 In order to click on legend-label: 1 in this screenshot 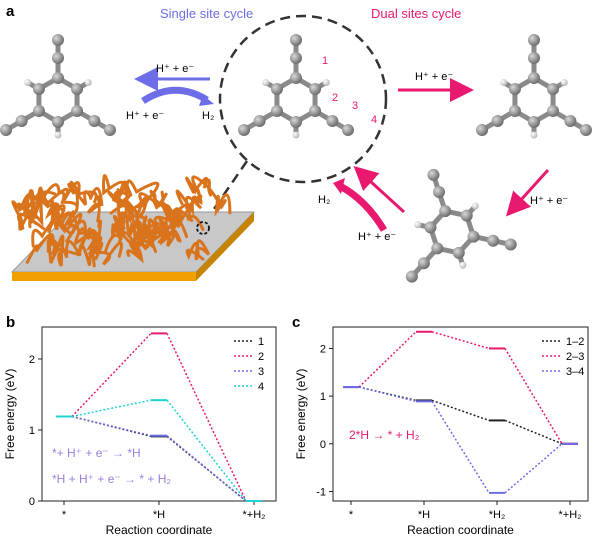, I will do `click(261, 342)`.